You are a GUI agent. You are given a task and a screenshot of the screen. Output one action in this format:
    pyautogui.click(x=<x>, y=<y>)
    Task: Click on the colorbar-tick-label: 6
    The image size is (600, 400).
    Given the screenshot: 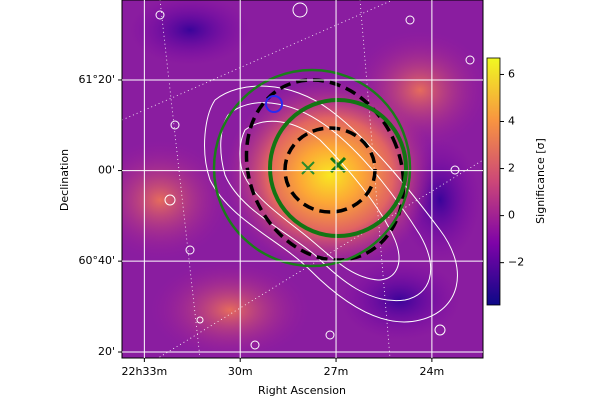 What is the action you would take?
    pyautogui.click(x=511, y=73)
    